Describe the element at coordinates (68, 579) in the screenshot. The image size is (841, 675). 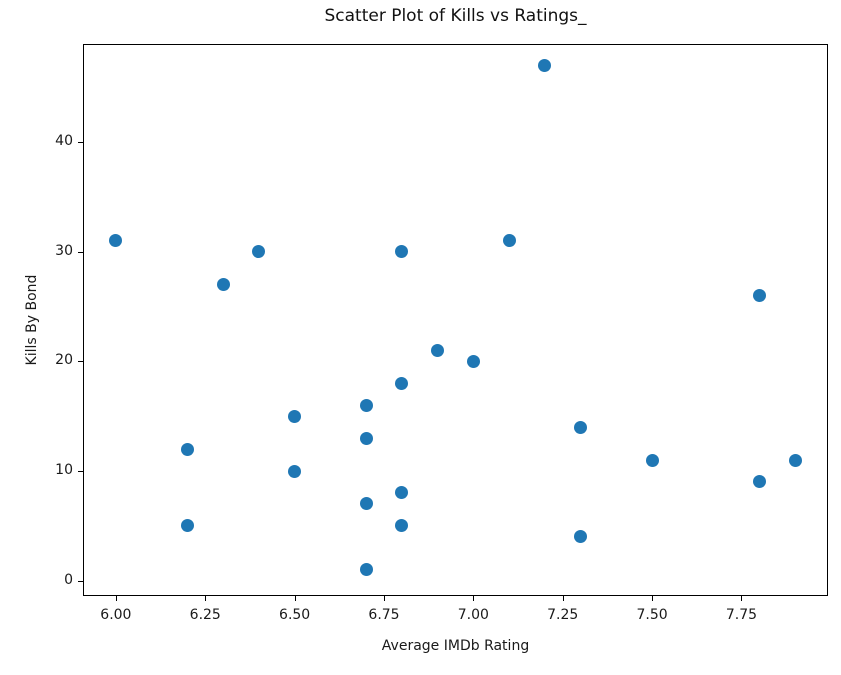
I see `y-tick-label: 0` at that location.